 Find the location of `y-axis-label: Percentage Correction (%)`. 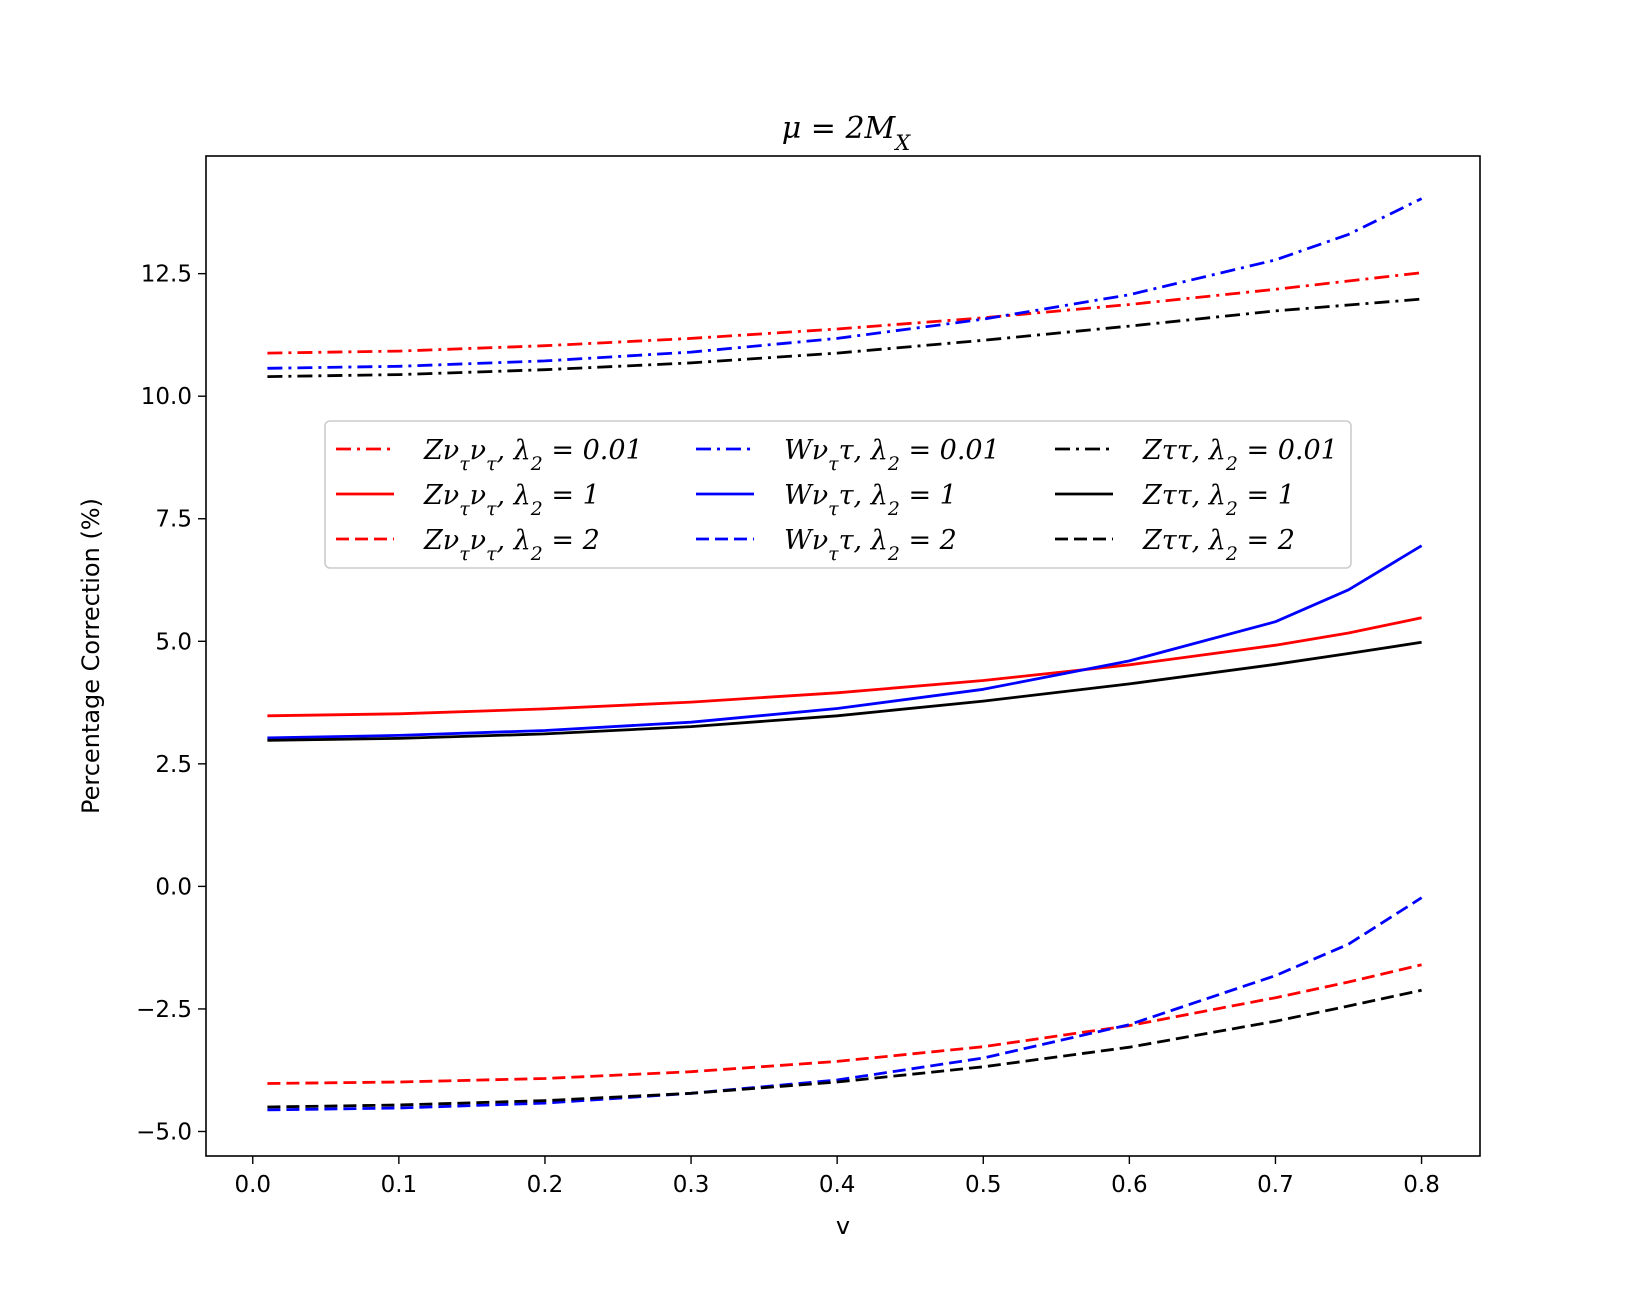

y-axis-label: Percentage Correction (%) is located at coordinates (91, 656).